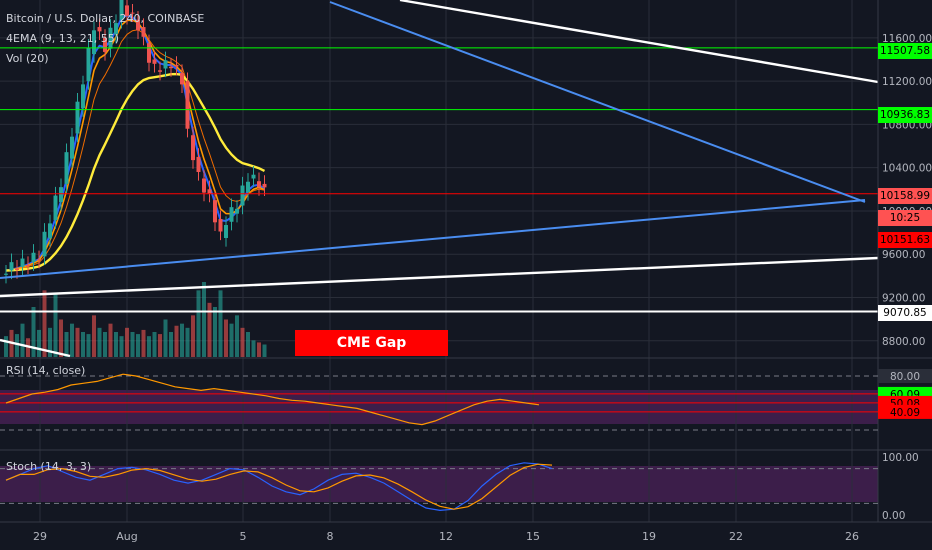  I want to click on cme-gap-label: CME Gap, so click(371, 343).